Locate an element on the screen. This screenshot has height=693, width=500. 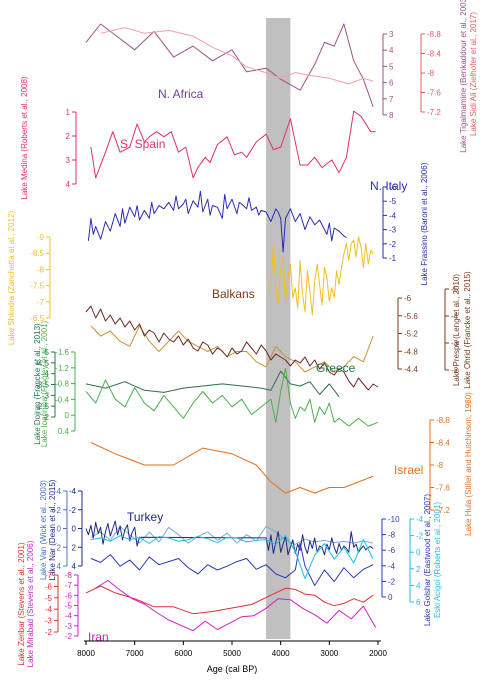
y-tick-label: -1 is located at coordinates (393, 258).